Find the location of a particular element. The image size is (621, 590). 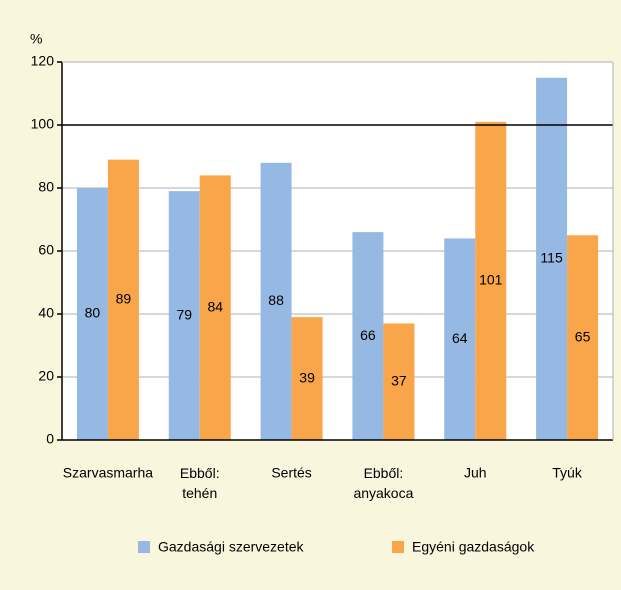

y-tick-label: 20 is located at coordinates (46, 376).